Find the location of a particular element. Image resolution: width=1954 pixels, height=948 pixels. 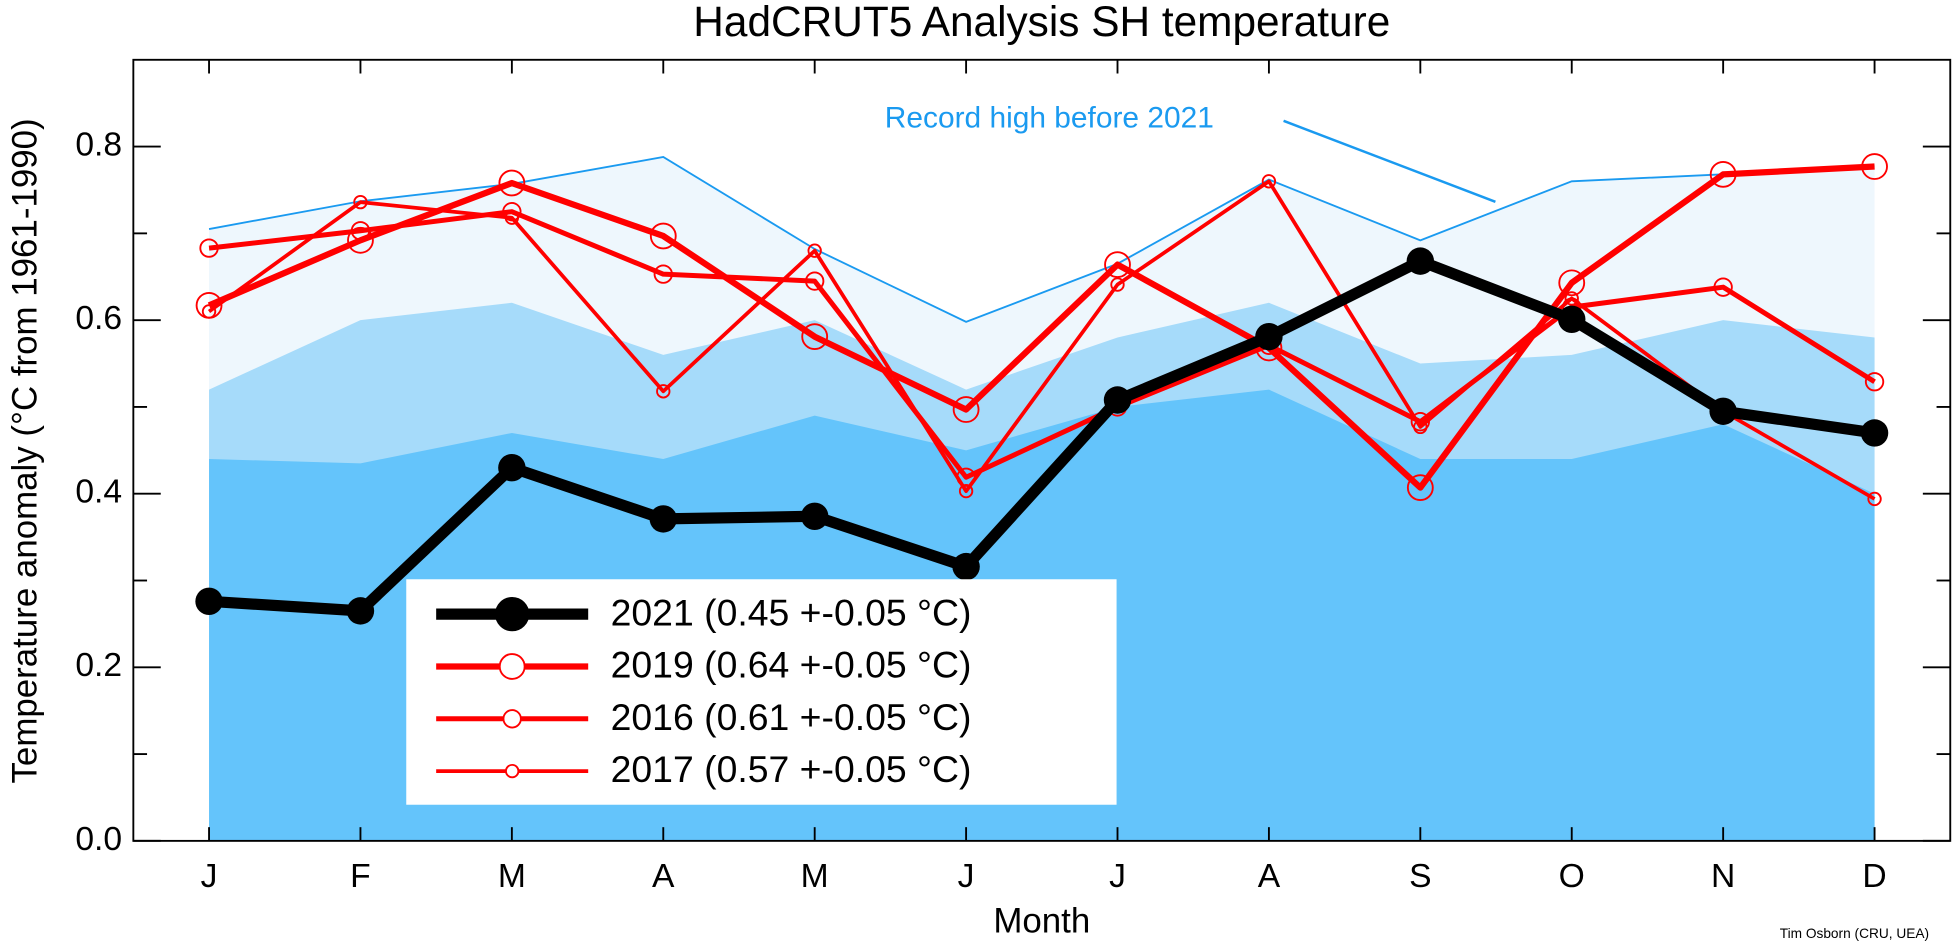

x-tick-label: N is located at coordinates (1723, 876).